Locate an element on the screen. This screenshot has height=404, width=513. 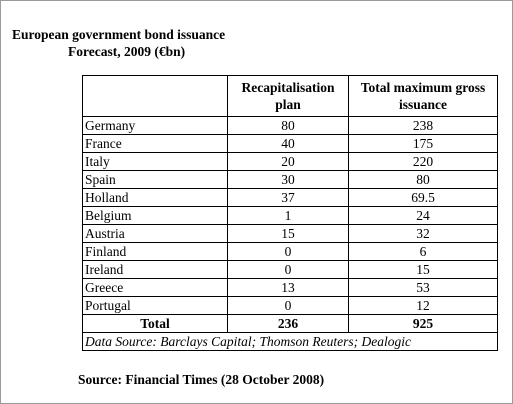
table-row: Greece 13 53 is located at coordinates (290, 287).